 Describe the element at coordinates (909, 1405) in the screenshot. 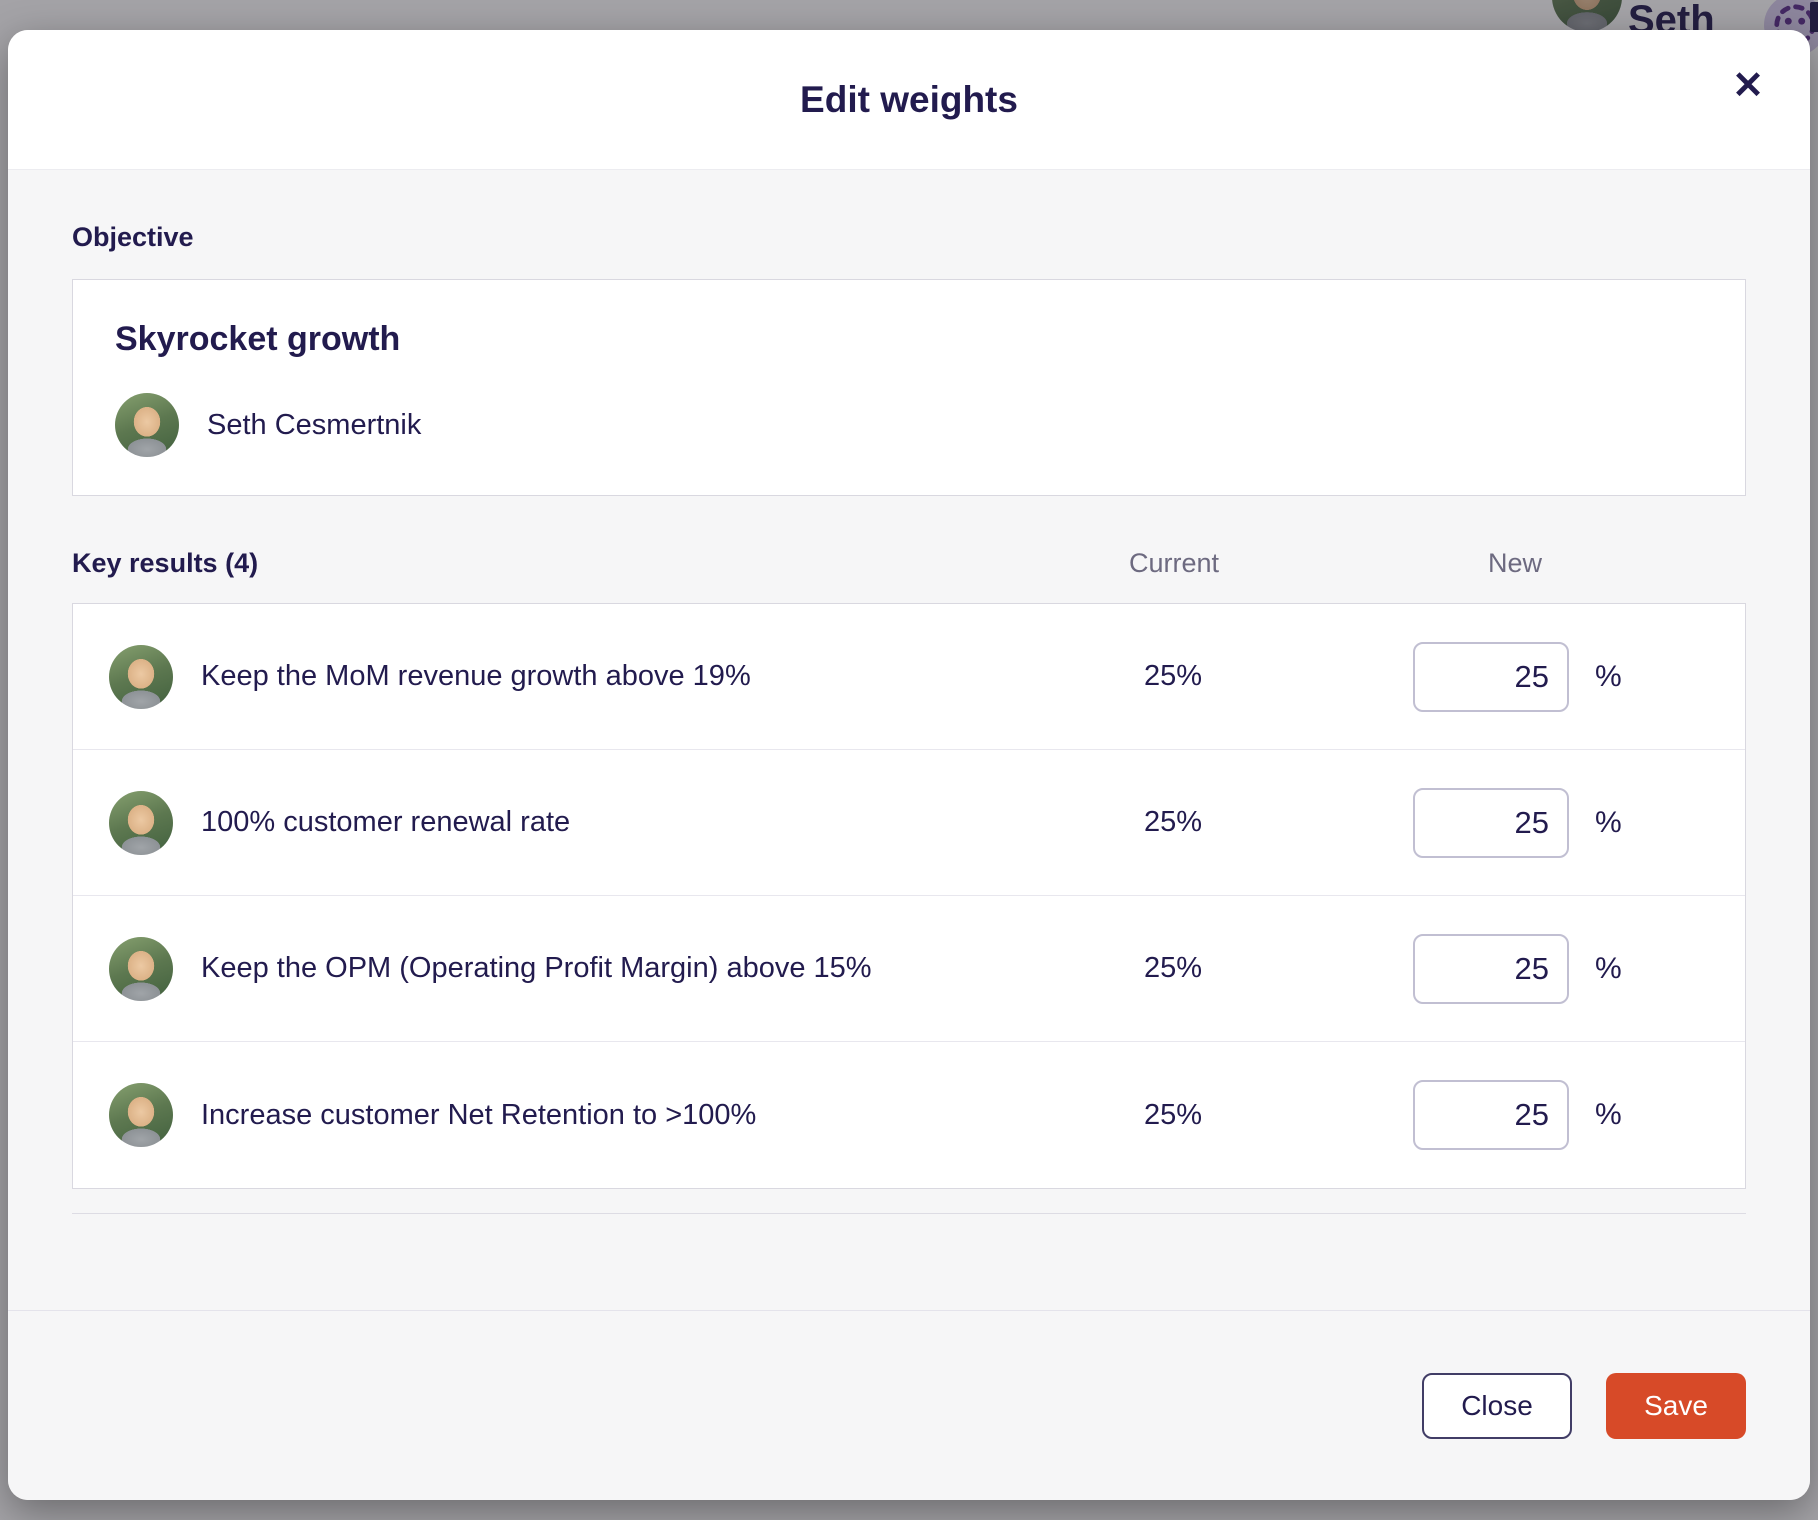

I see `modal-footer: Close Save` at that location.